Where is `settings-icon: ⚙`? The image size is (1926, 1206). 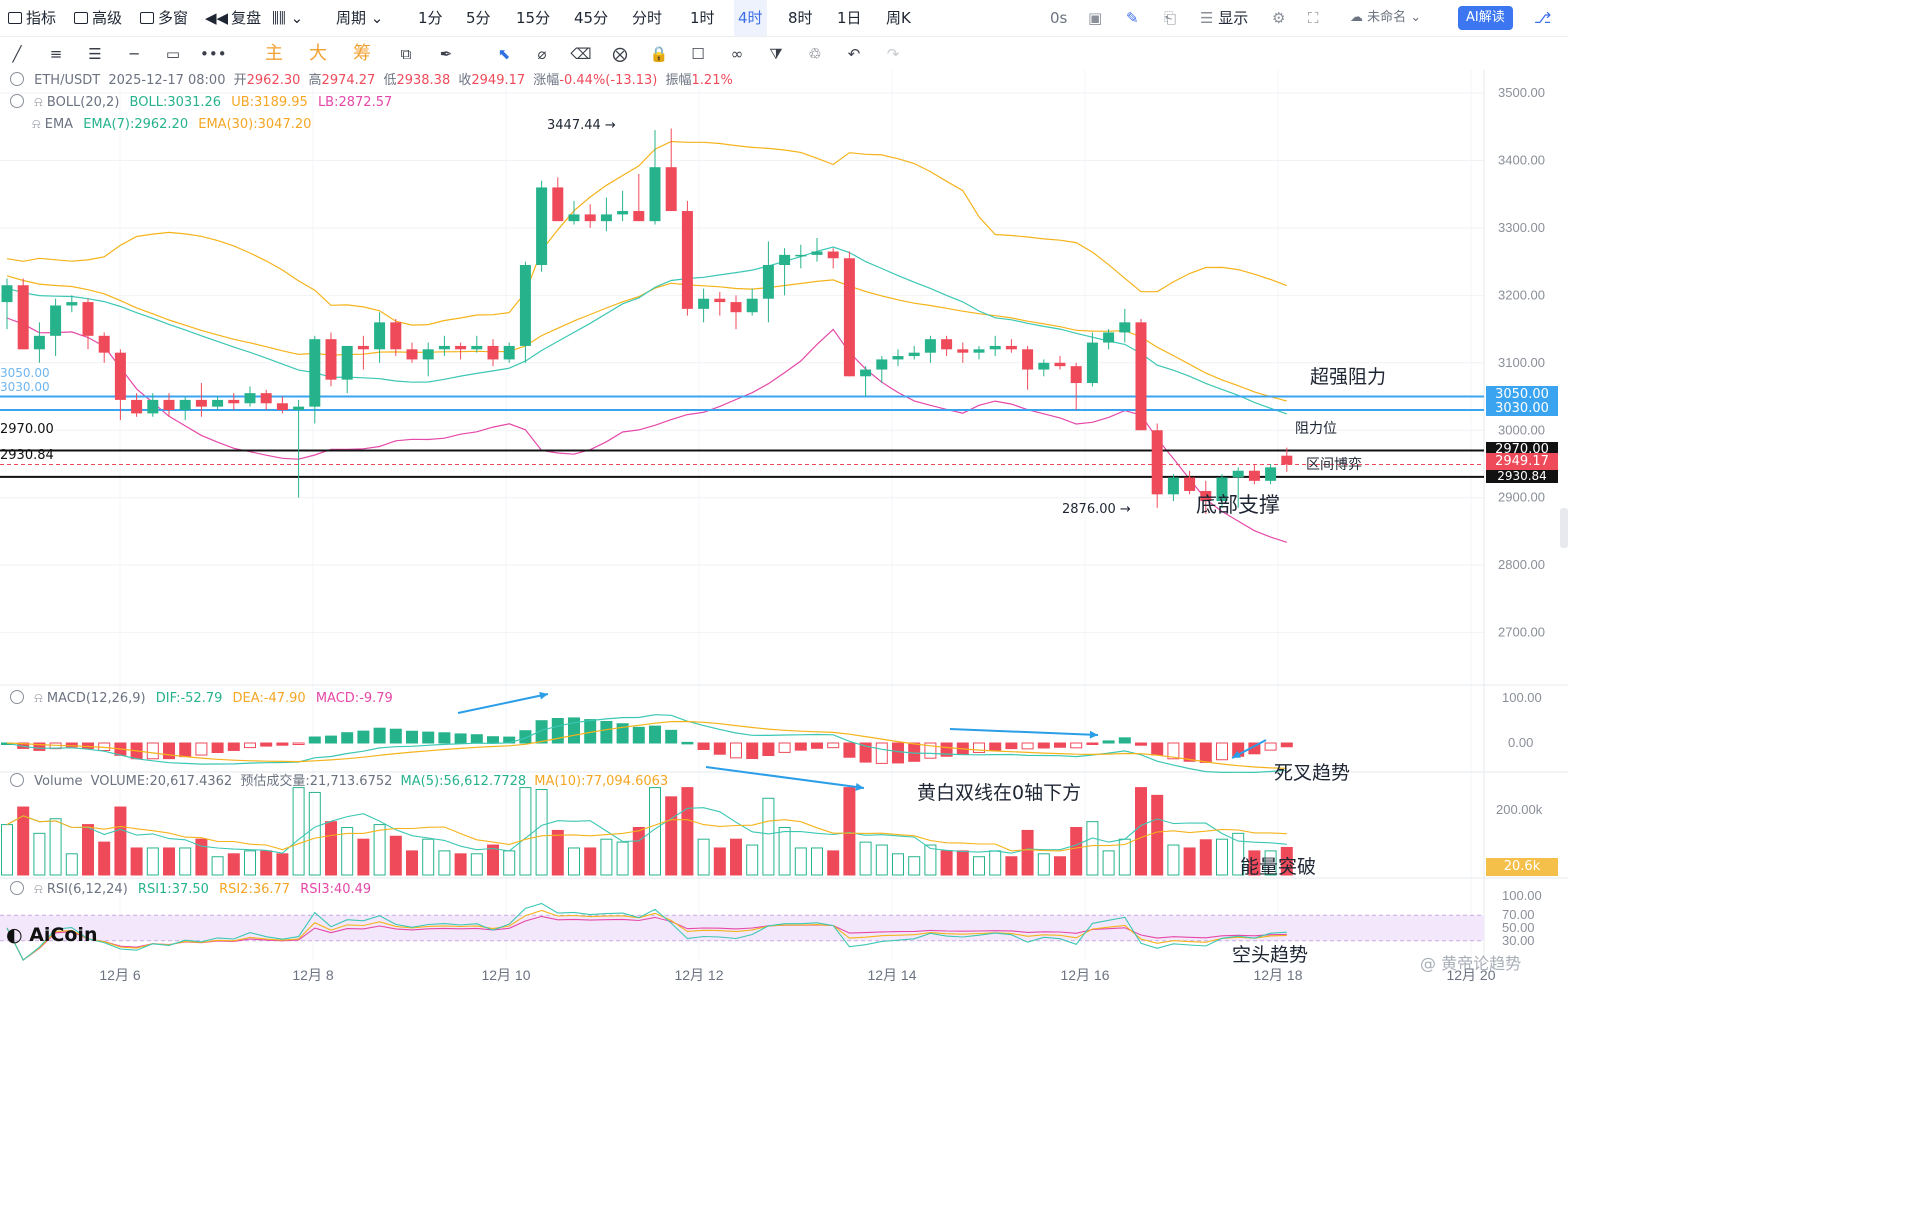 settings-icon: ⚙ is located at coordinates (1279, 18).